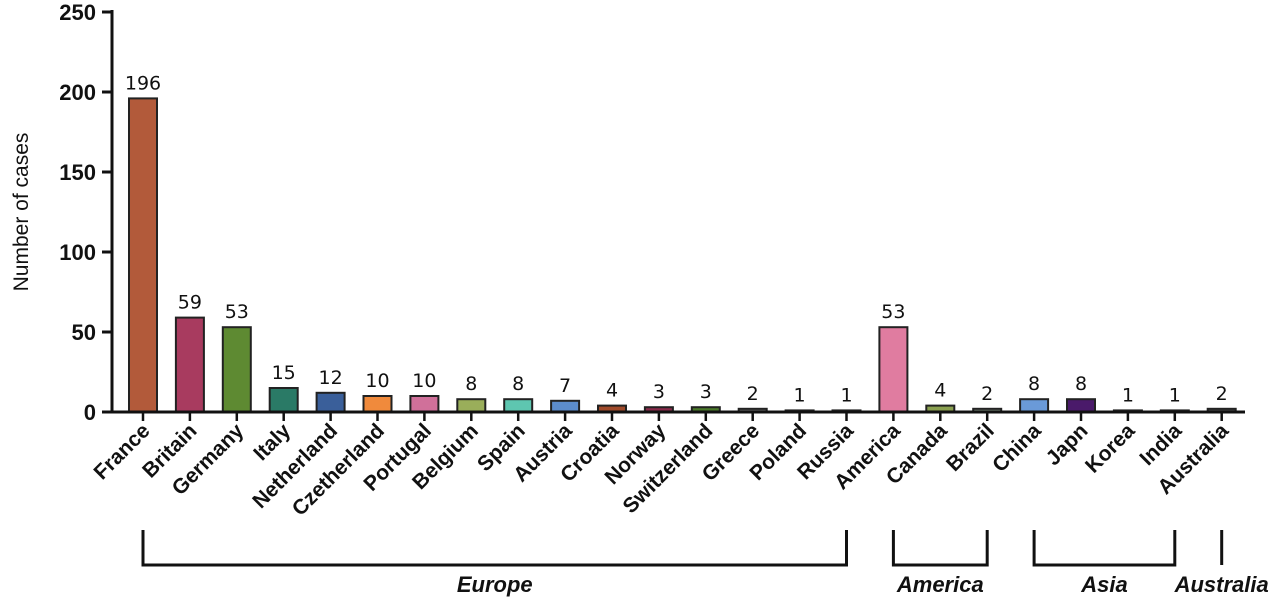 The image size is (1280, 602). I want to click on y-tick-label: 100, so click(77, 252).